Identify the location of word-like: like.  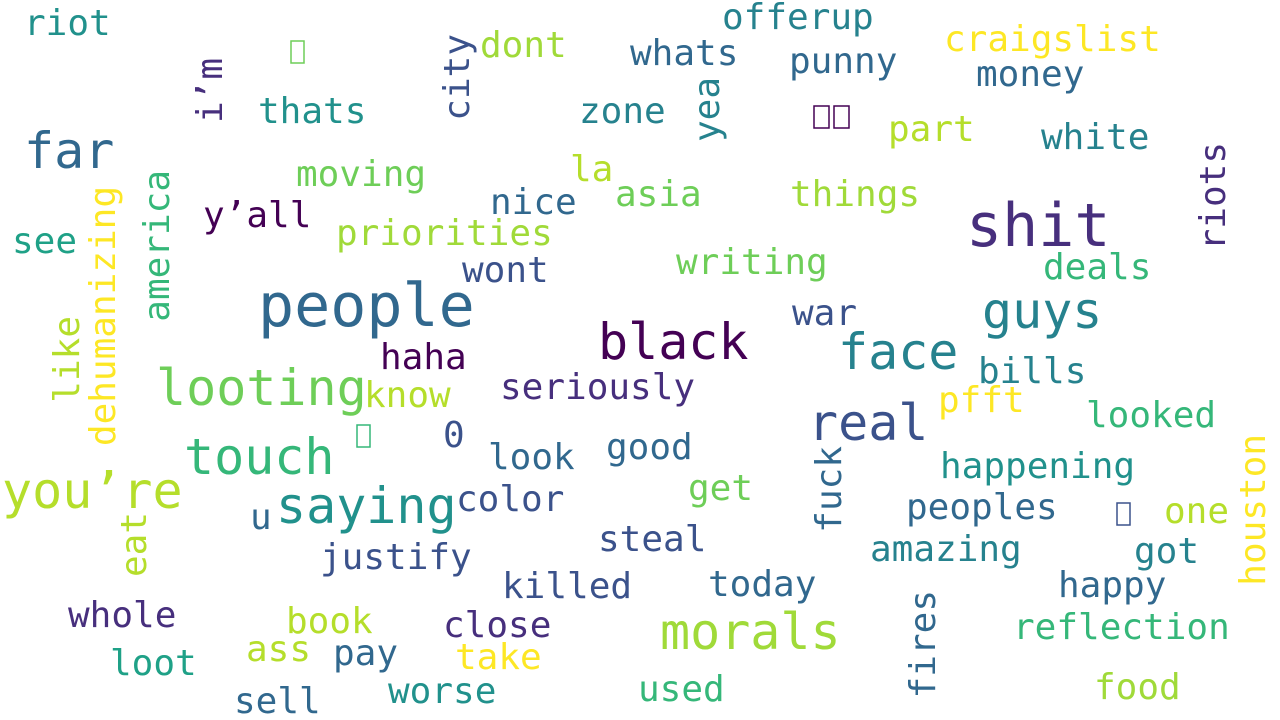
(67, 359).